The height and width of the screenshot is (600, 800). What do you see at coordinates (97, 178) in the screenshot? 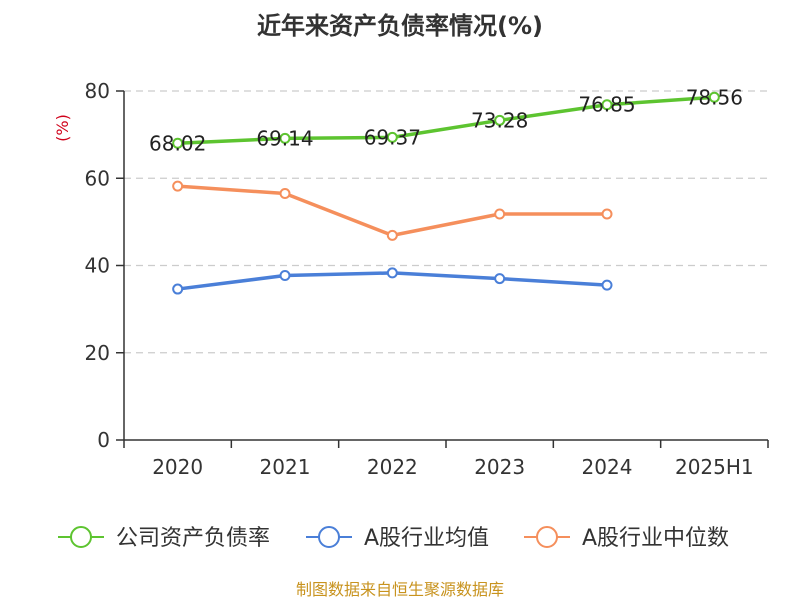
I see `y-tick-label: 60` at bounding box center [97, 178].